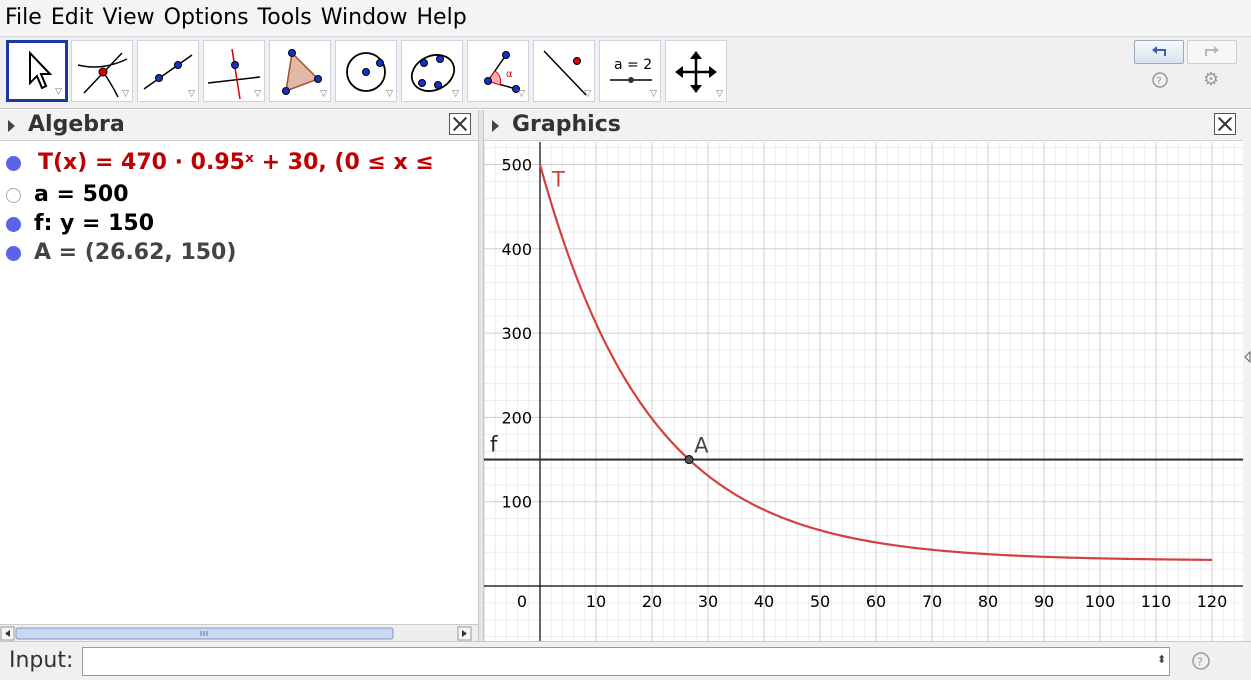 This screenshot has height=680, width=1251. What do you see at coordinates (1100, 601) in the screenshot?
I see `x-tick-label: 100` at bounding box center [1100, 601].